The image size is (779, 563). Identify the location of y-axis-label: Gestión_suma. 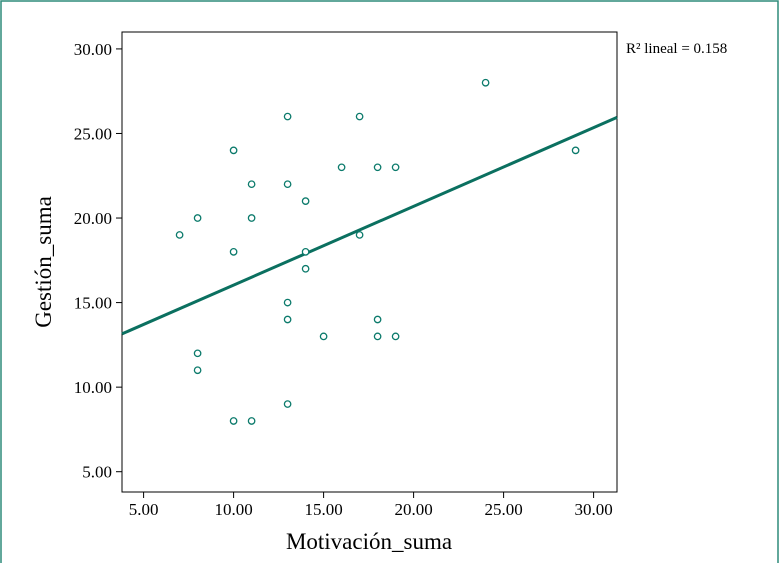
(43, 262).